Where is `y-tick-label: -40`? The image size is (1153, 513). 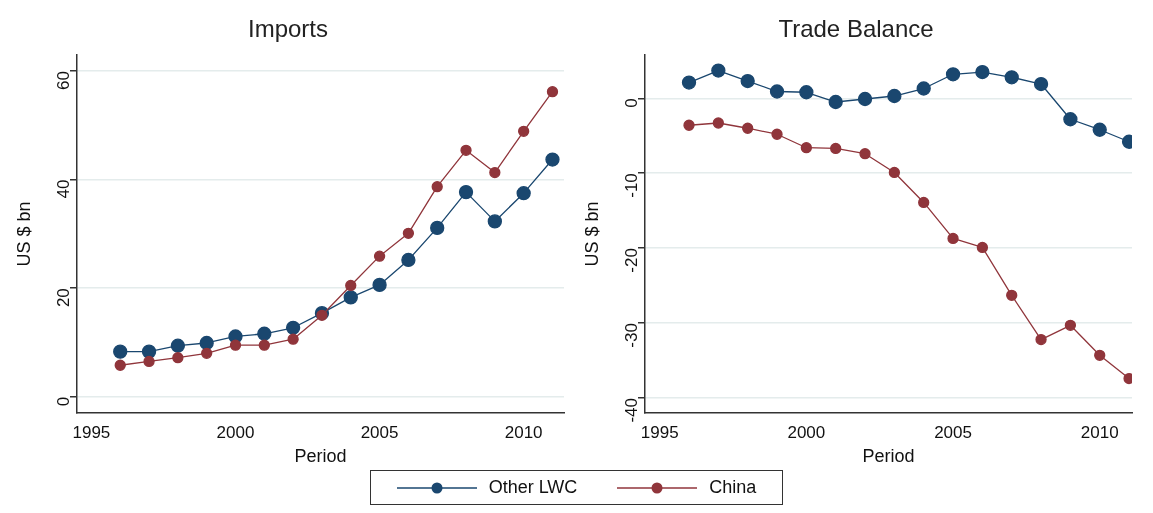 y-tick-label: -40 is located at coordinates (631, 410).